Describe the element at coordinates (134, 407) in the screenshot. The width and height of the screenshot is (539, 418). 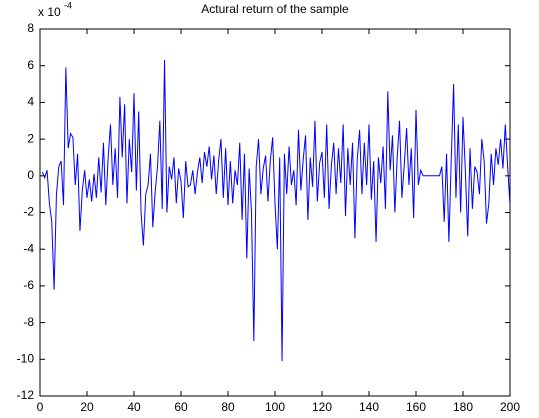
I see `x-tick-label: 40` at that location.